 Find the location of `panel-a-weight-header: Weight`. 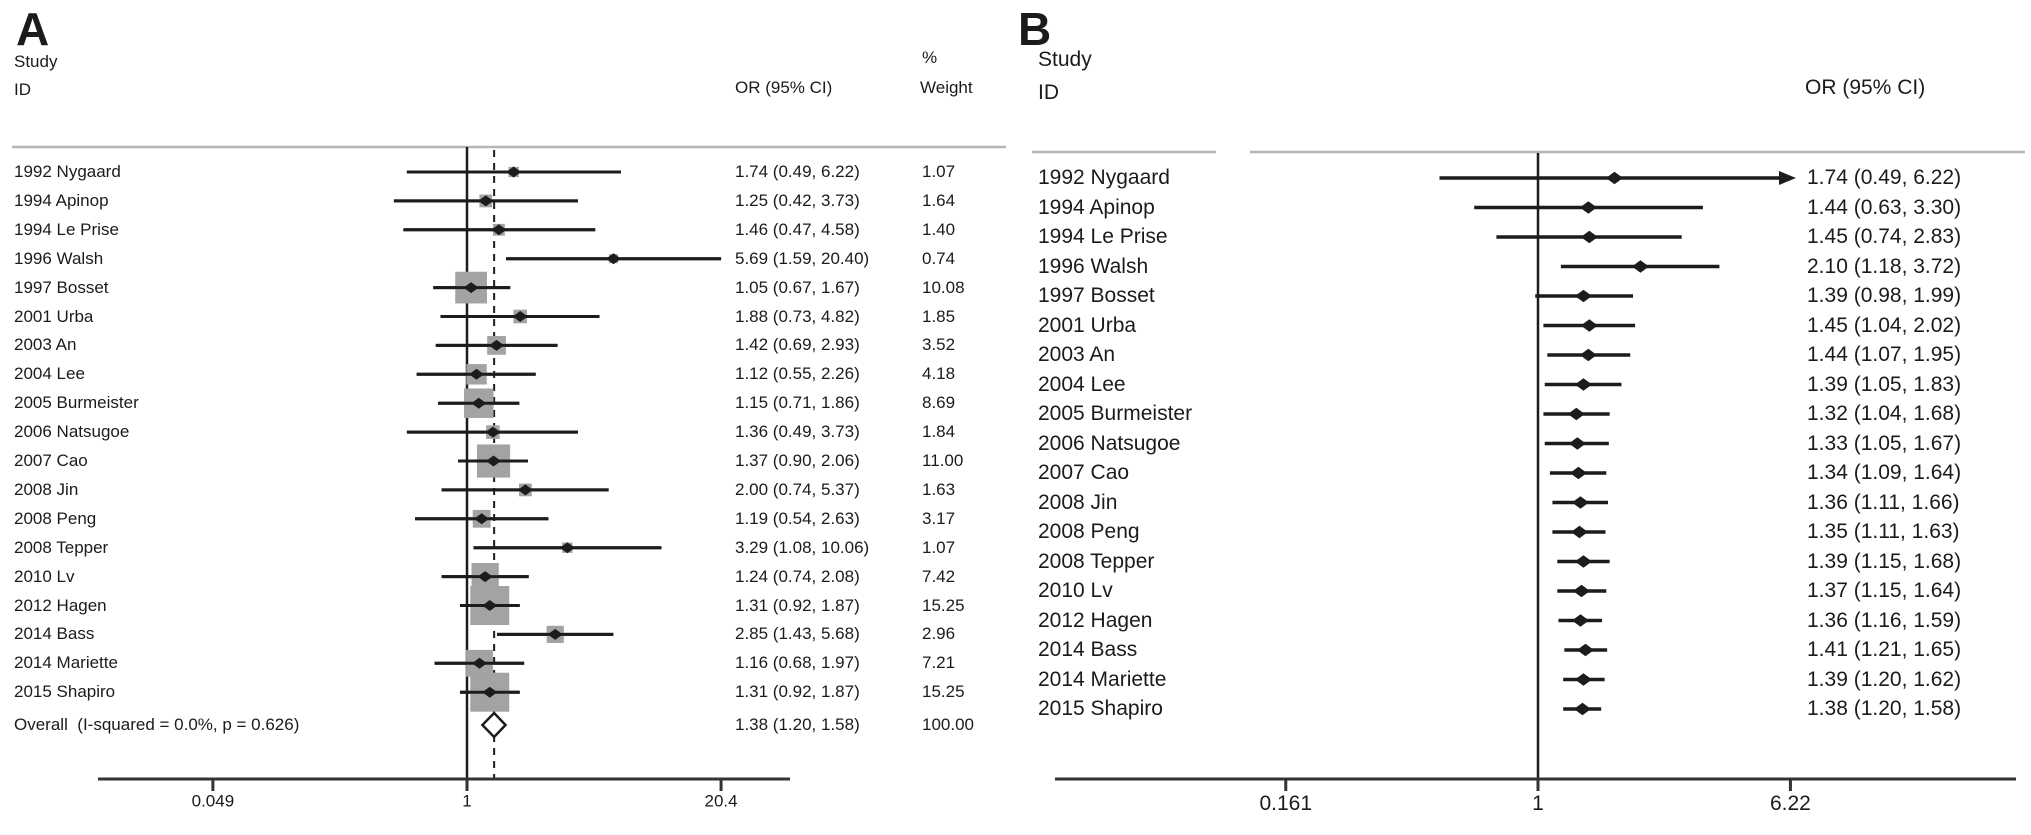

panel-a-weight-header: Weight is located at coordinates (946, 88).